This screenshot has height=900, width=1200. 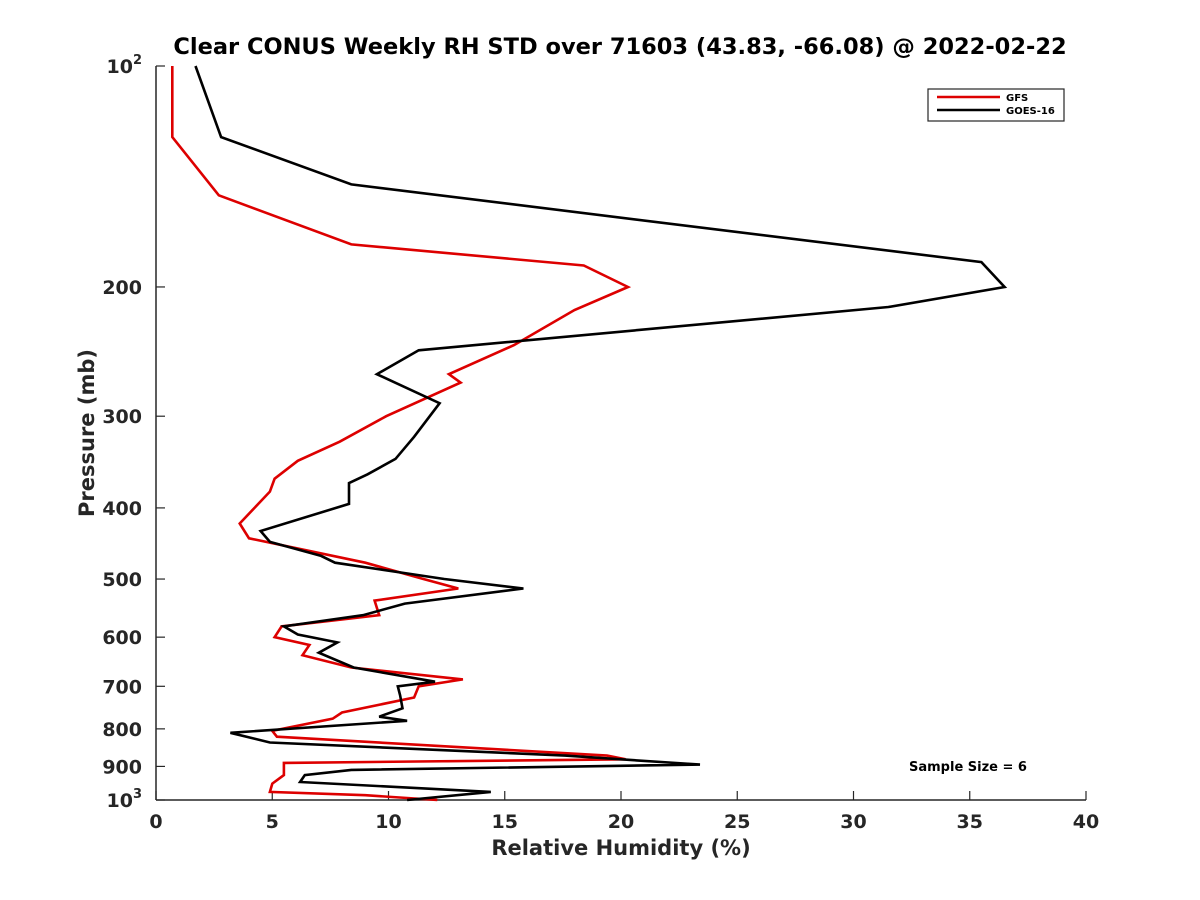 What do you see at coordinates (122, 509) in the screenshot?
I see `y-tick-label-3: 400` at bounding box center [122, 509].